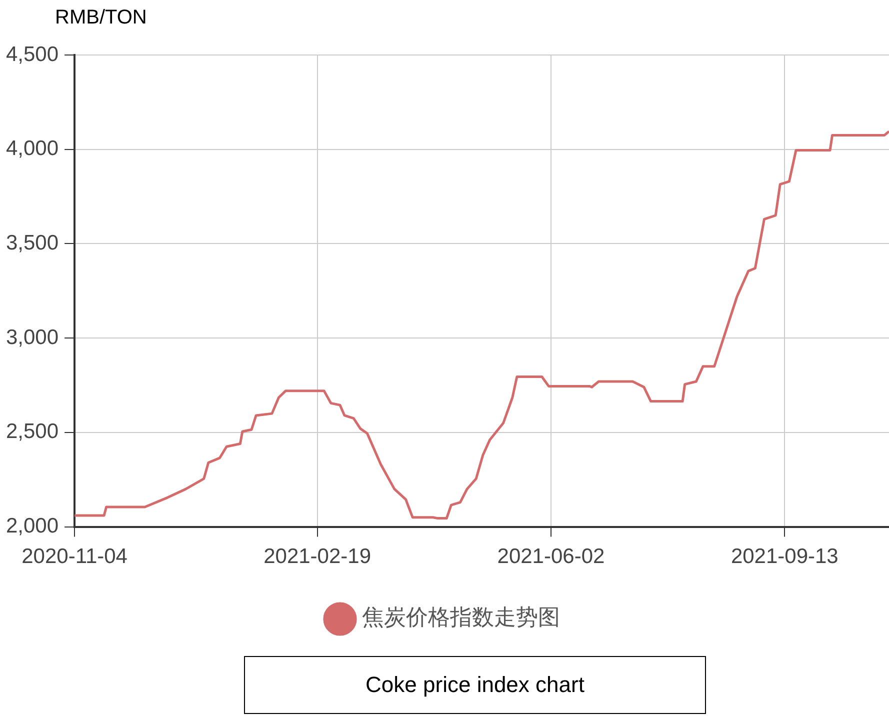  What do you see at coordinates (32, 243) in the screenshot?
I see `y-tick-label: 3,500` at bounding box center [32, 243].